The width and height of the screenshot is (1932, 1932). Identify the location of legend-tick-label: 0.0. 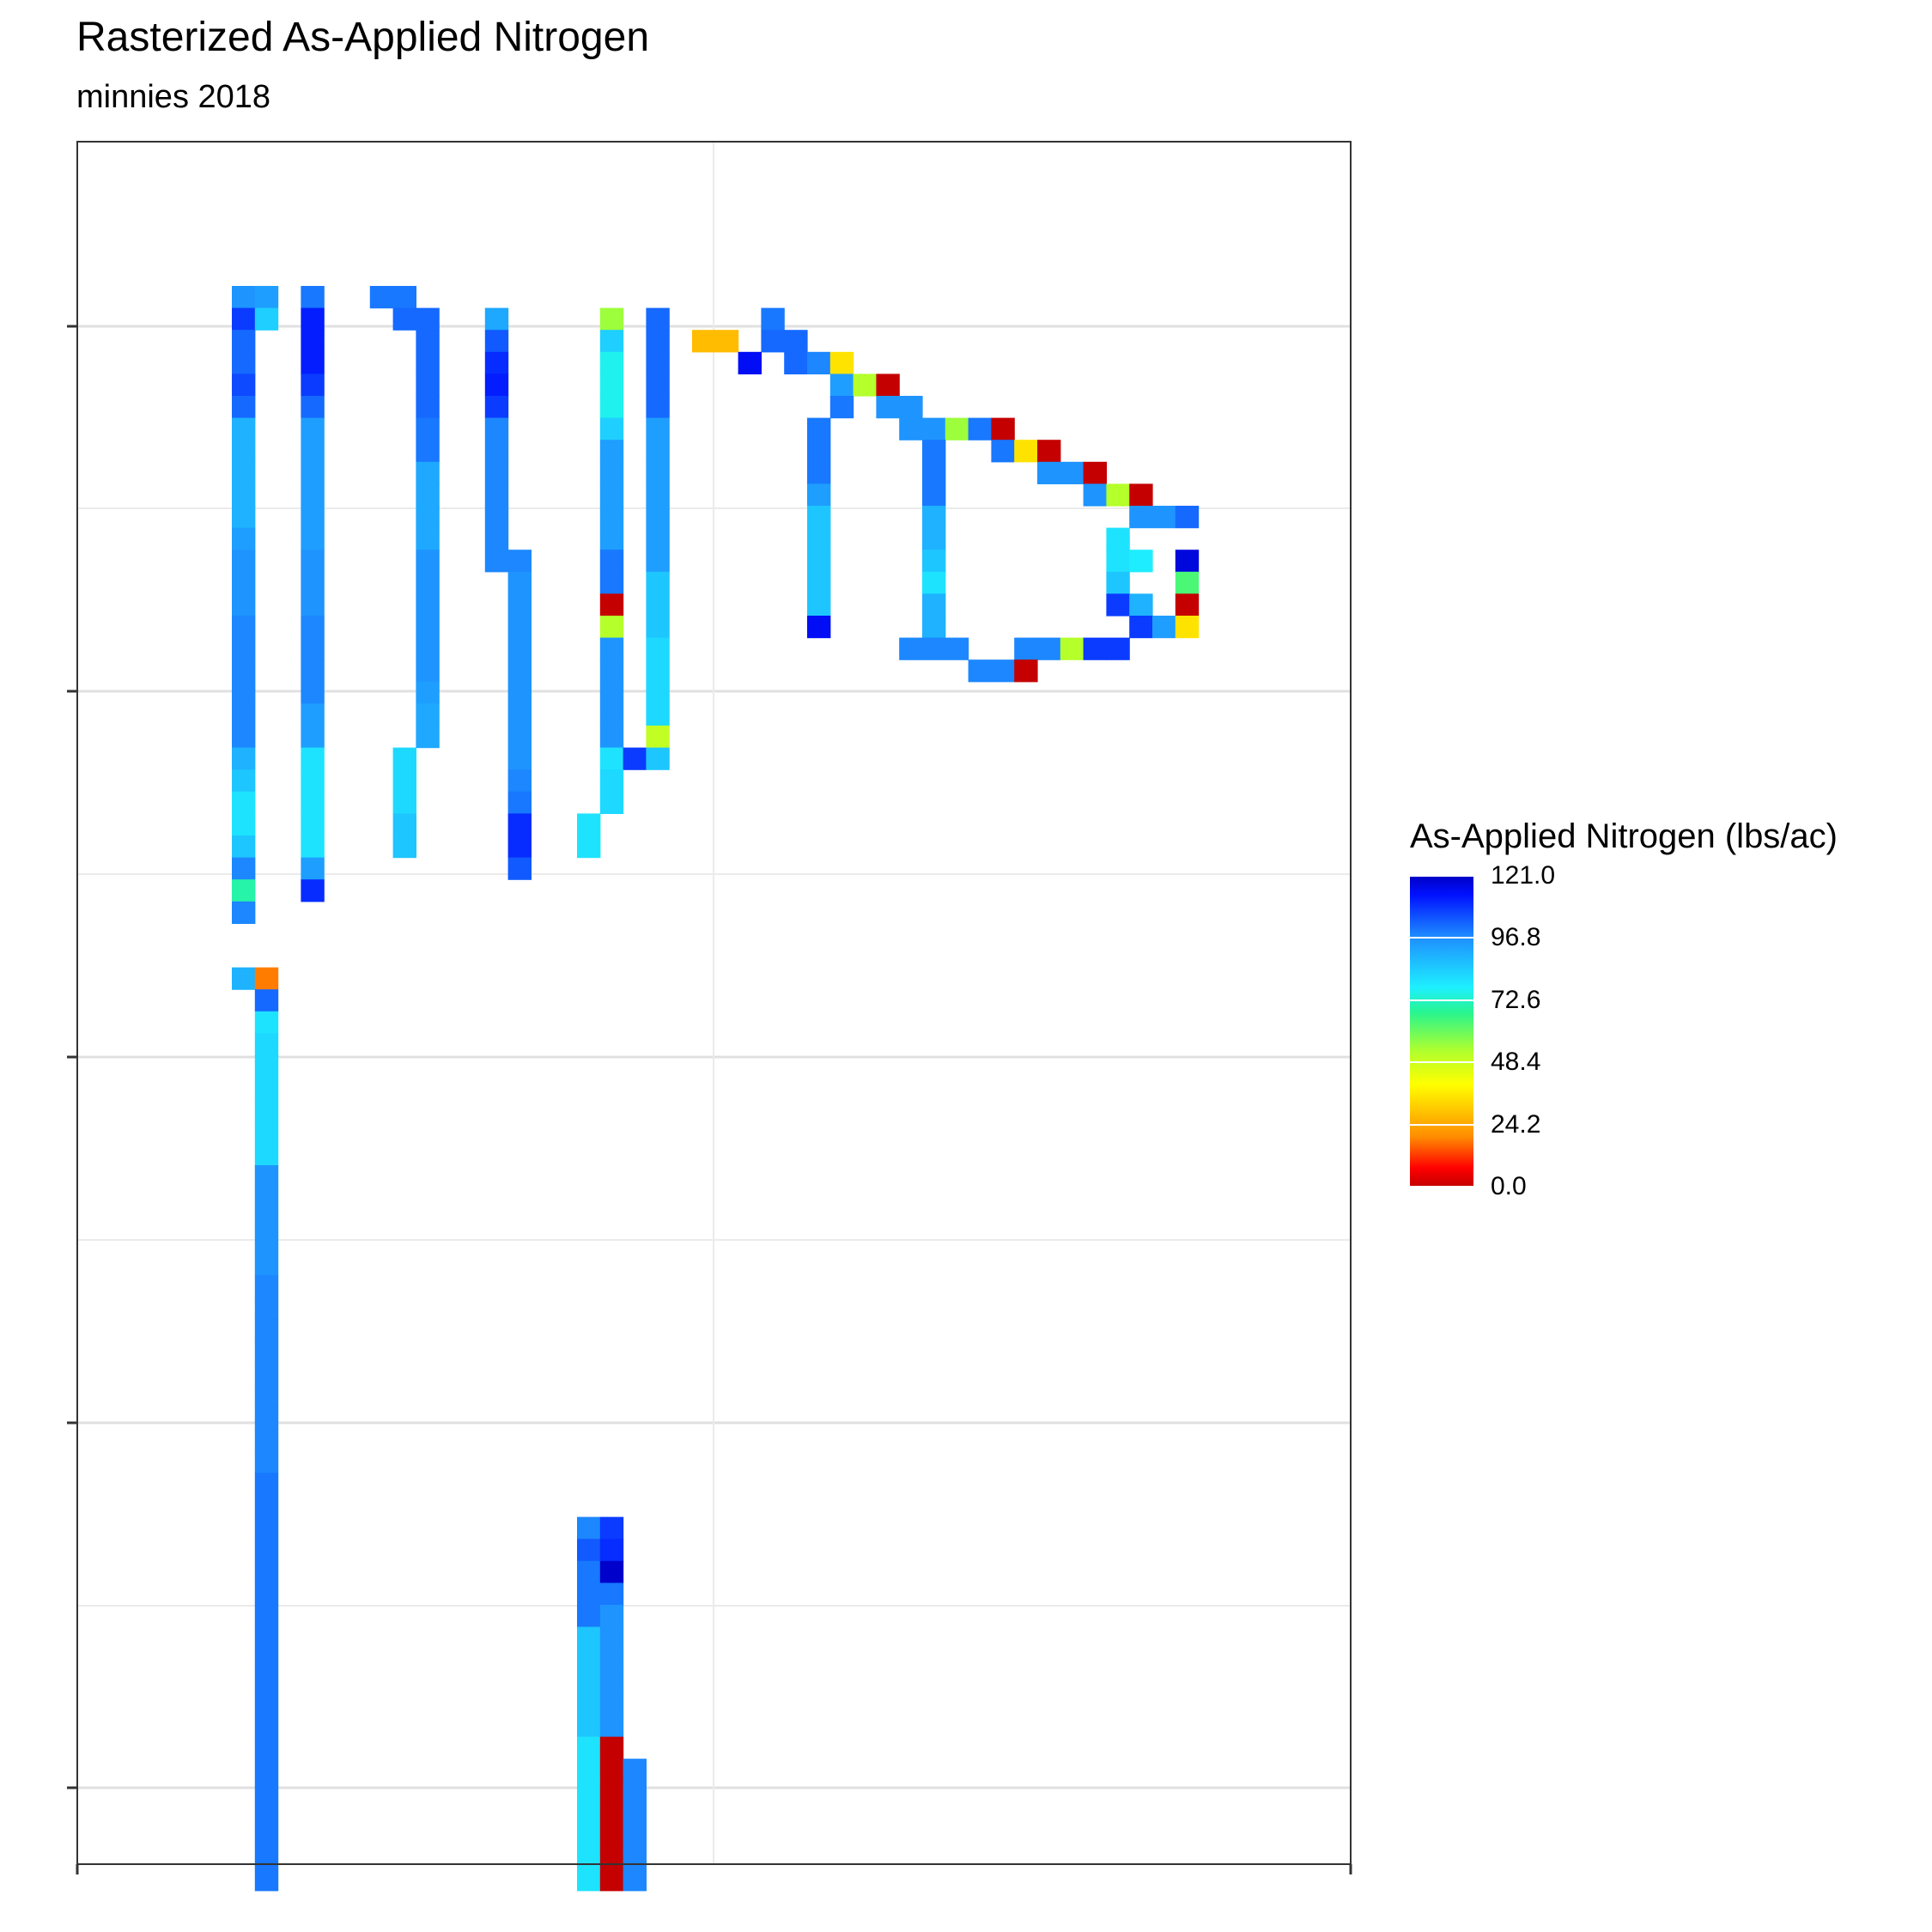
(1509, 1186).